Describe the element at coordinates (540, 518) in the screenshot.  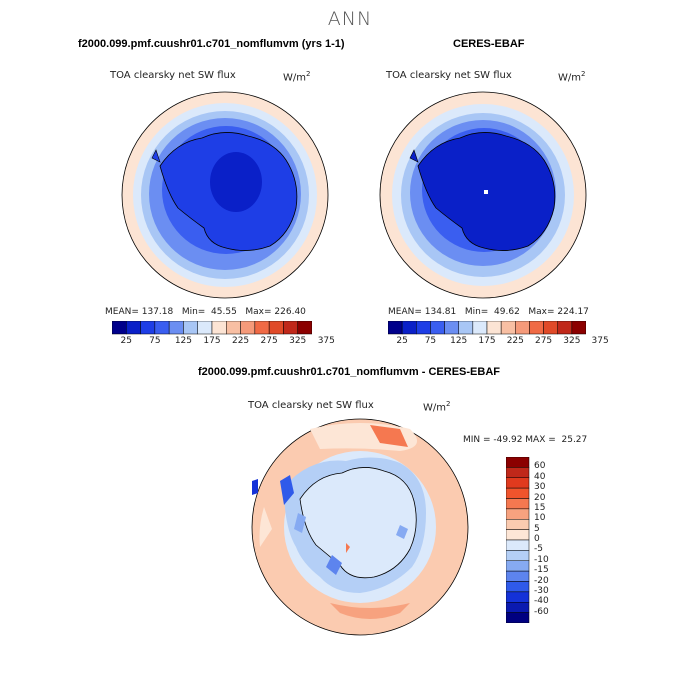
I see `colorbar-tick-label: 10` at that location.